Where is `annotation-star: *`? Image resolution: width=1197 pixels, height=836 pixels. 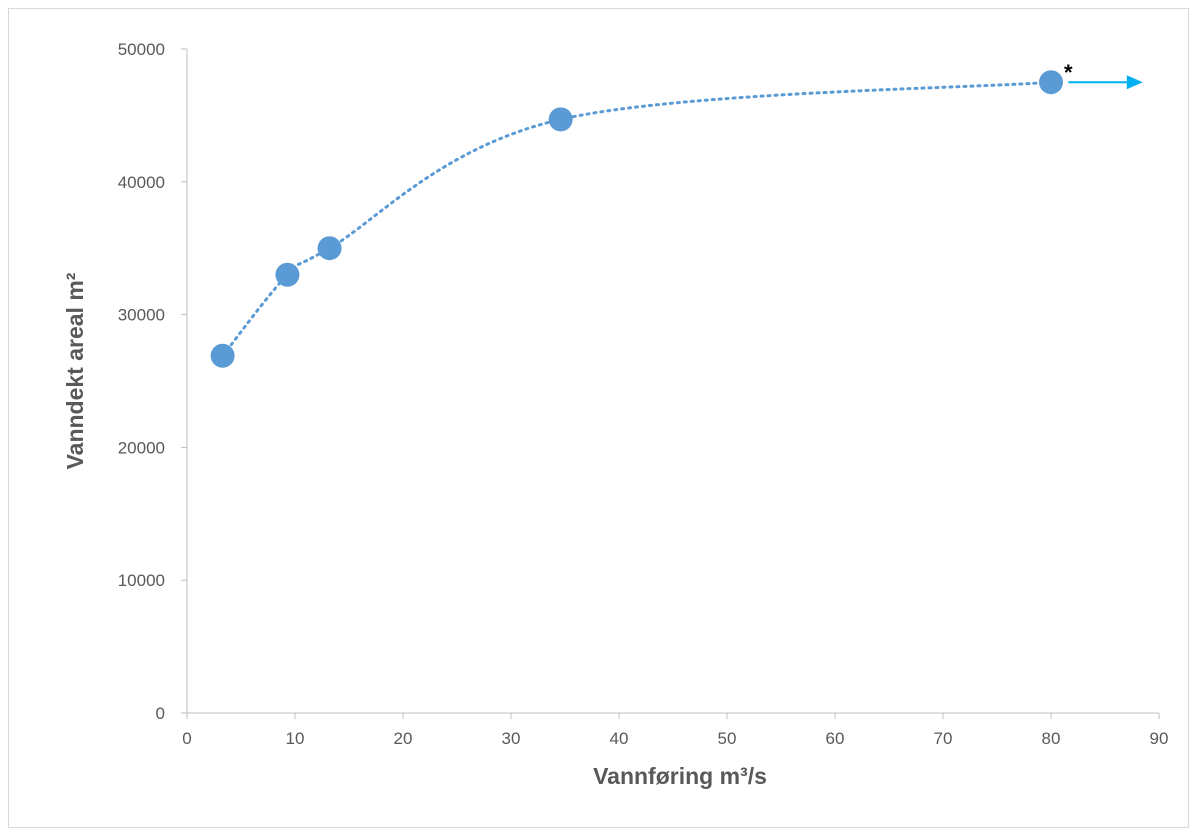 annotation-star: * is located at coordinates (1068, 72).